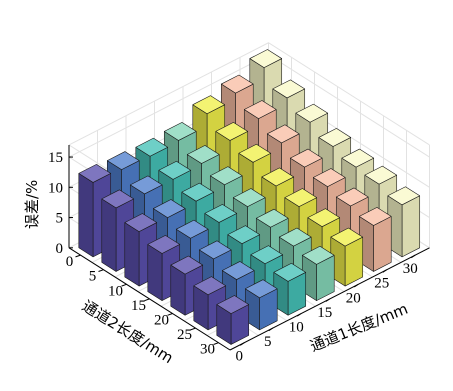 This screenshot has height=391, width=453. I want to click on y-tick-label: 30, so click(207, 350).